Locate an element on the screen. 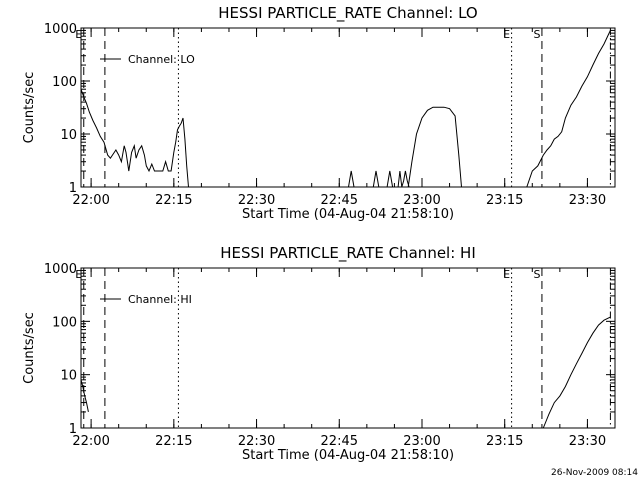  plot-timestamp: 26-Nov-2009 08:14 is located at coordinates (594, 473).